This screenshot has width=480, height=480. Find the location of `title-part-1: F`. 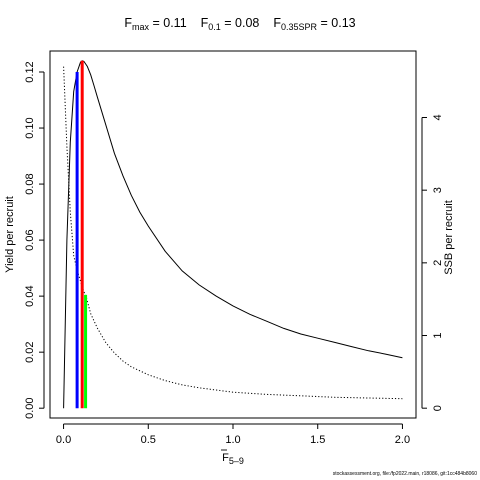

title-part-1: F is located at coordinates (205, 23).